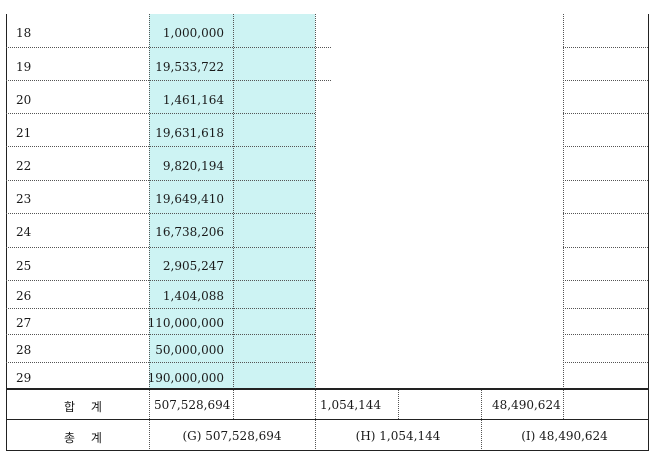 This screenshot has width=658, height=473. Describe the element at coordinates (327, 450) in the screenshot. I see `table-bottom-border` at that location.